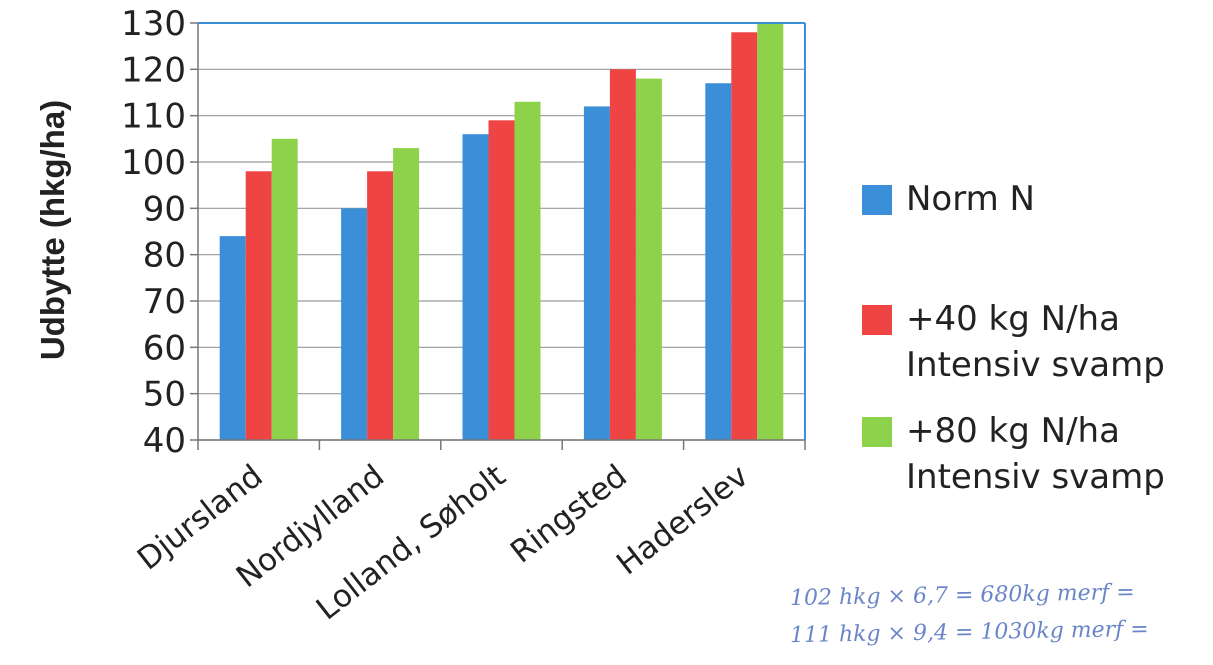  Describe the element at coordinates (877, 320) in the screenshot. I see `legend-swatch-red` at that location.